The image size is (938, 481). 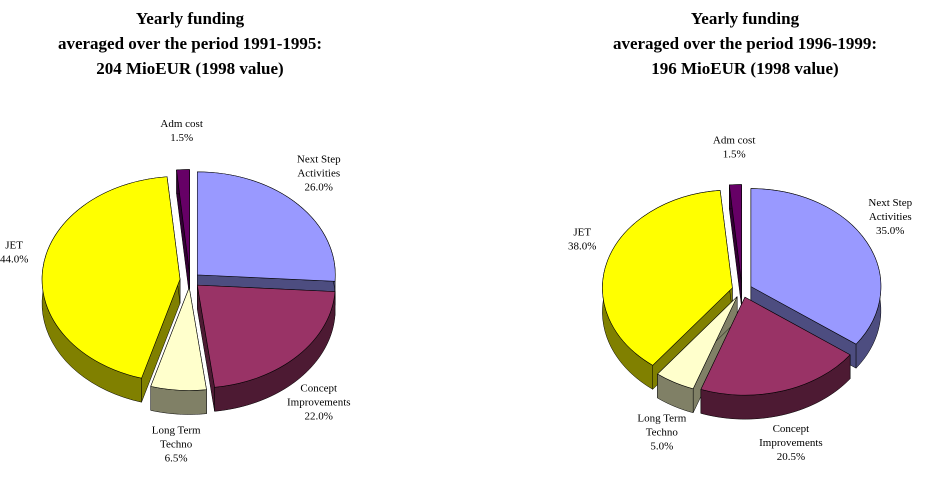 What do you see at coordinates (319, 187) in the screenshot?
I see `slice-value-label: 26.0%` at bounding box center [319, 187].